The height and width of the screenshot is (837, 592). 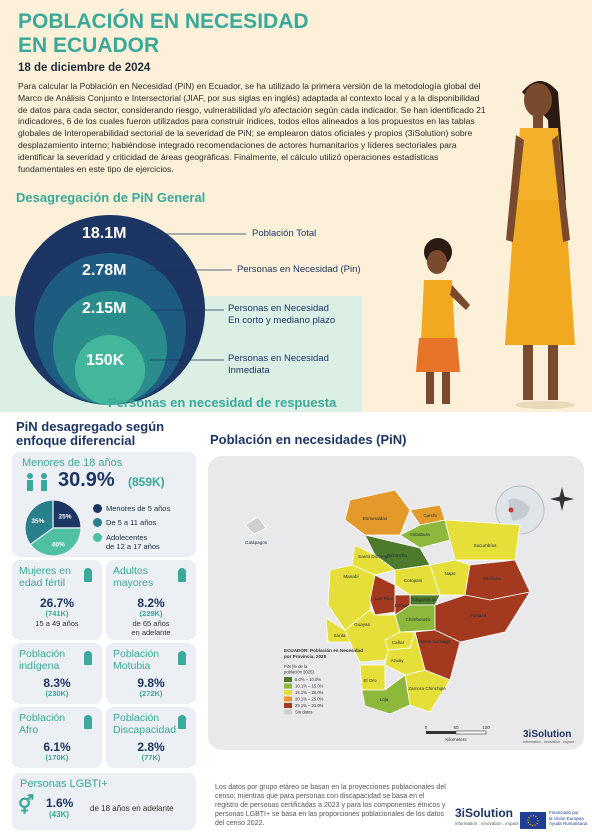 I want to click on province-label: Loja, so click(x=384, y=699).